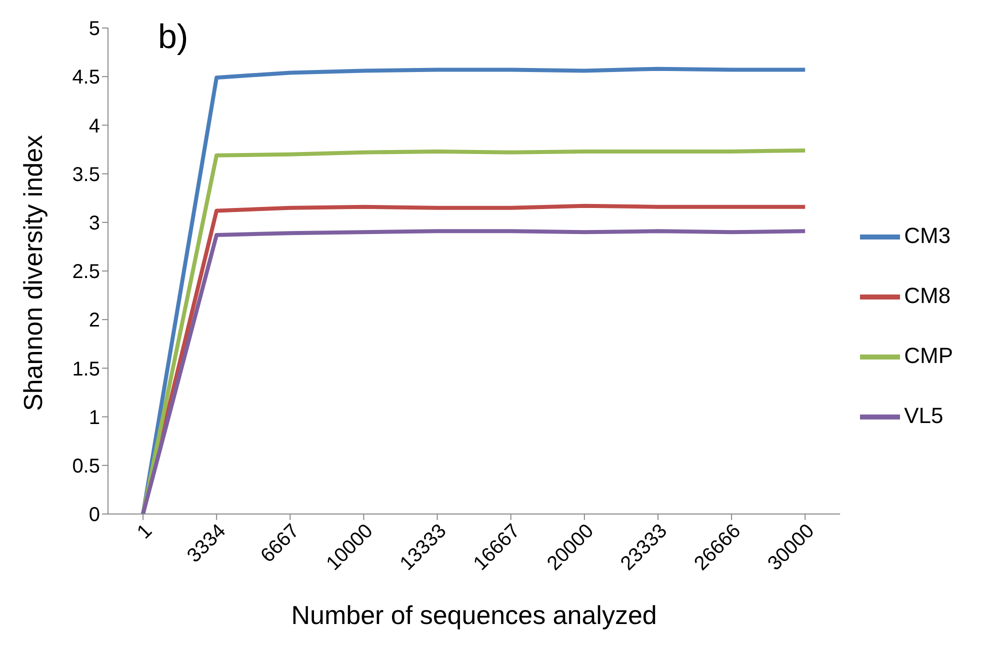 Image resolution: width=991 pixels, height=652 pixels. Describe the element at coordinates (927, 295) in the screenshot. I see `legend-label: CM8` at that location.